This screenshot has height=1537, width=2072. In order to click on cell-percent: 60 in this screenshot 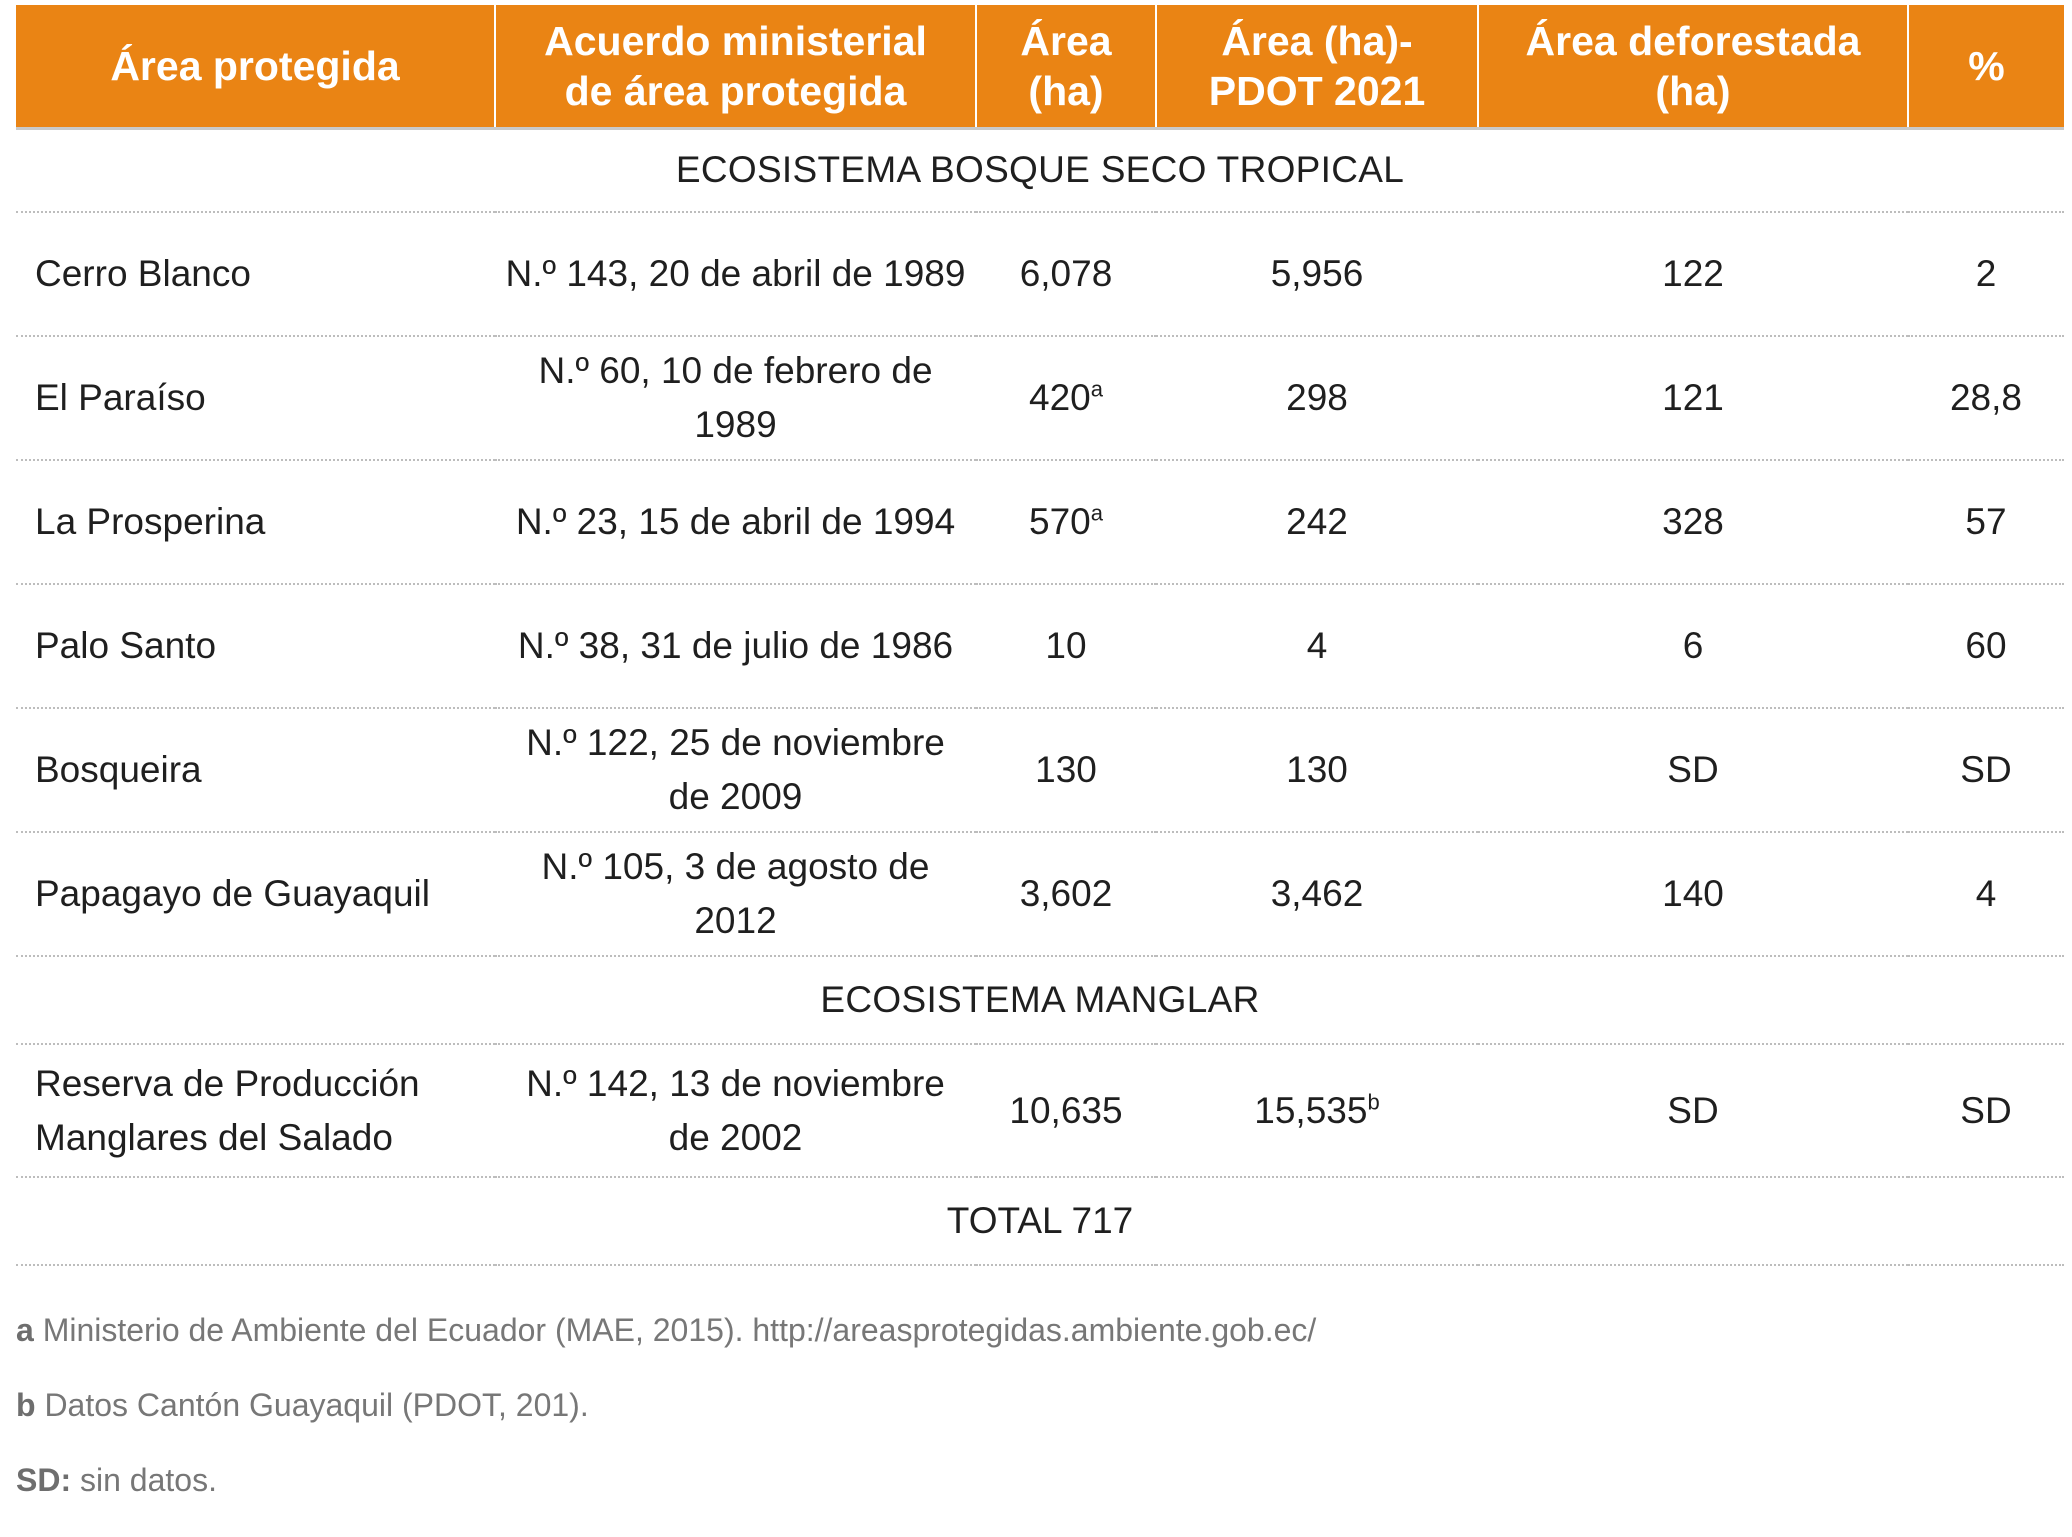, I will do `click(1986, 646)`.